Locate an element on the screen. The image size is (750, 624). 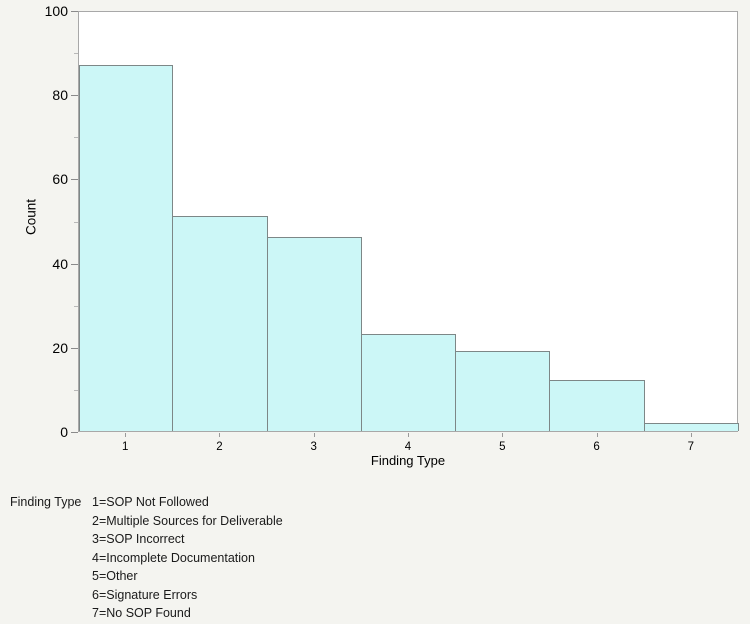
legend-item: 6=Signature Errors is located at coordinates (145, 594).